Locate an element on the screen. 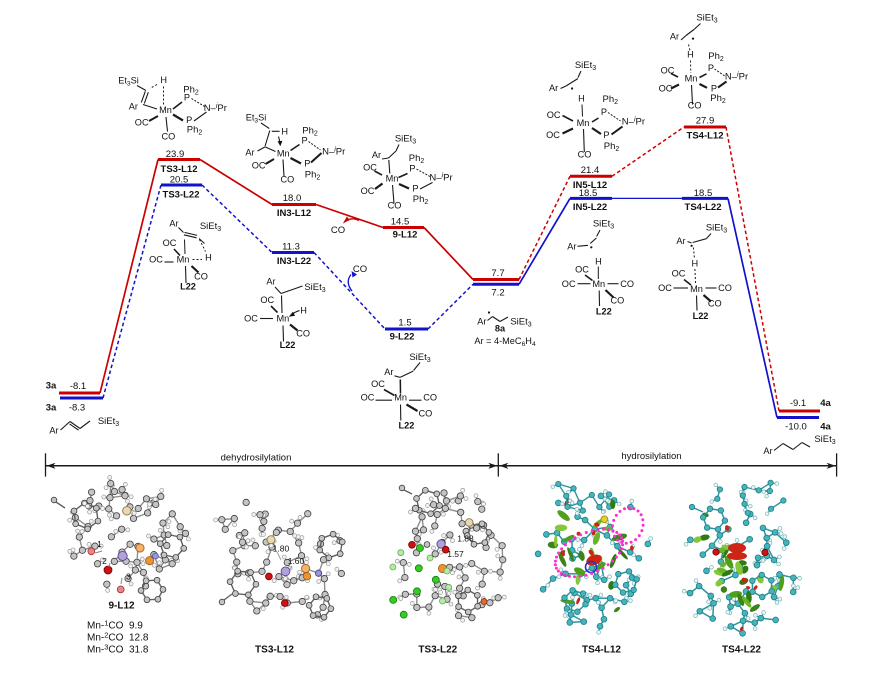 The height and width of the screenshot is (674, 887). svg-text: IN3-L12 is located at coordinates (294, 213).